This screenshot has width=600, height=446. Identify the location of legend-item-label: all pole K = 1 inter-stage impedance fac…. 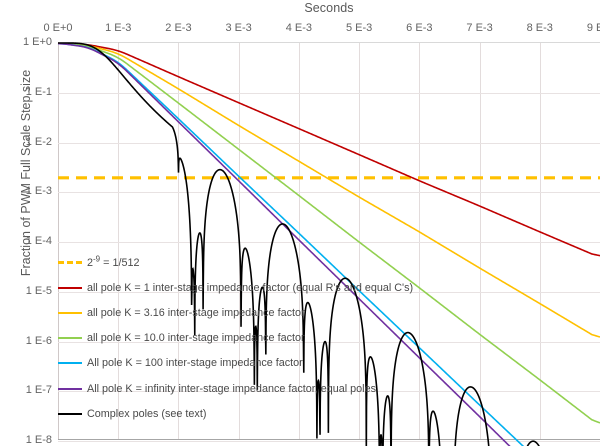
(250, 287).